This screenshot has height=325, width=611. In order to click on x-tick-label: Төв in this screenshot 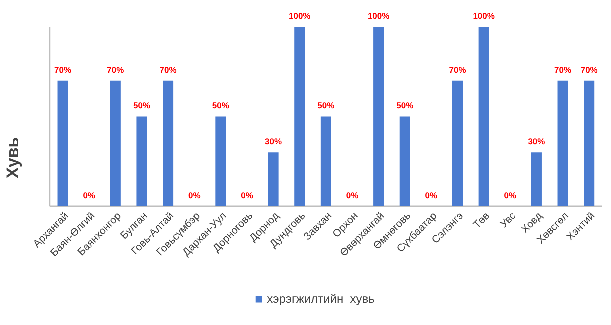, I will do `click(482, 221)`.